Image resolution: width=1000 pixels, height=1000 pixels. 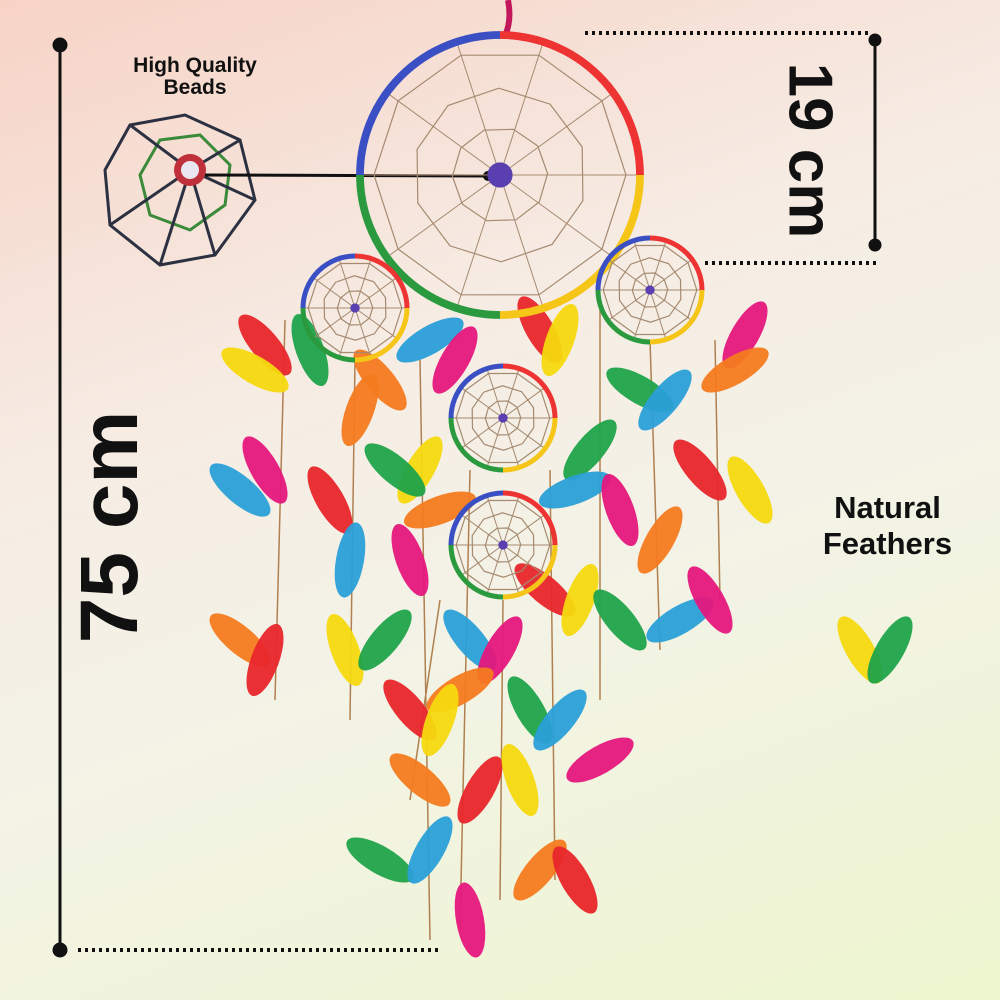 What do you see at coordinates (195, 76) in the screenshot?
I see `beads-label: High Quality Beads` at bounding box center [195, 76].